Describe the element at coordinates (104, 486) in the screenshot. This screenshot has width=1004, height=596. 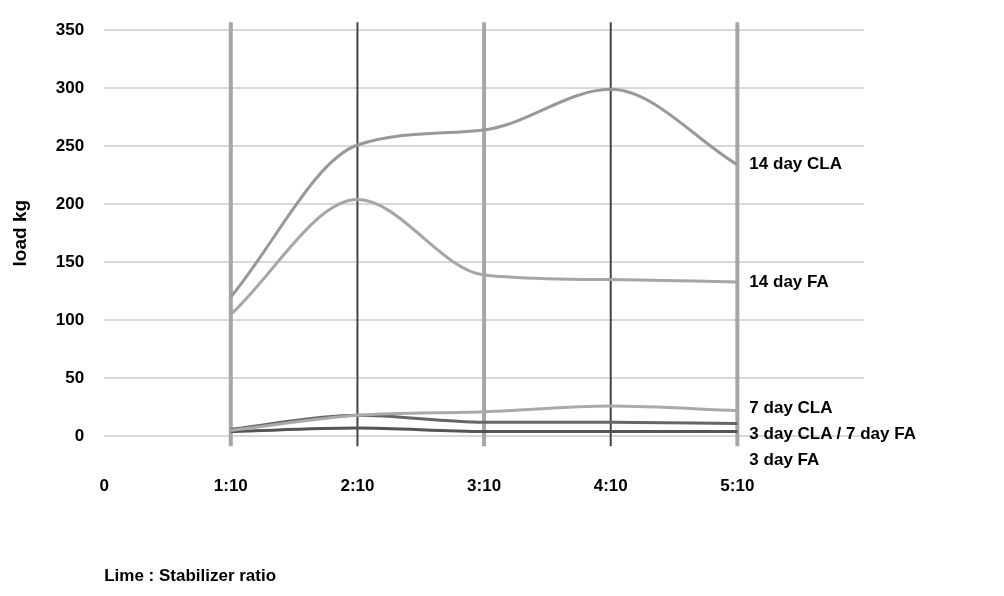
I see `x-tick-label: 0` at that location.